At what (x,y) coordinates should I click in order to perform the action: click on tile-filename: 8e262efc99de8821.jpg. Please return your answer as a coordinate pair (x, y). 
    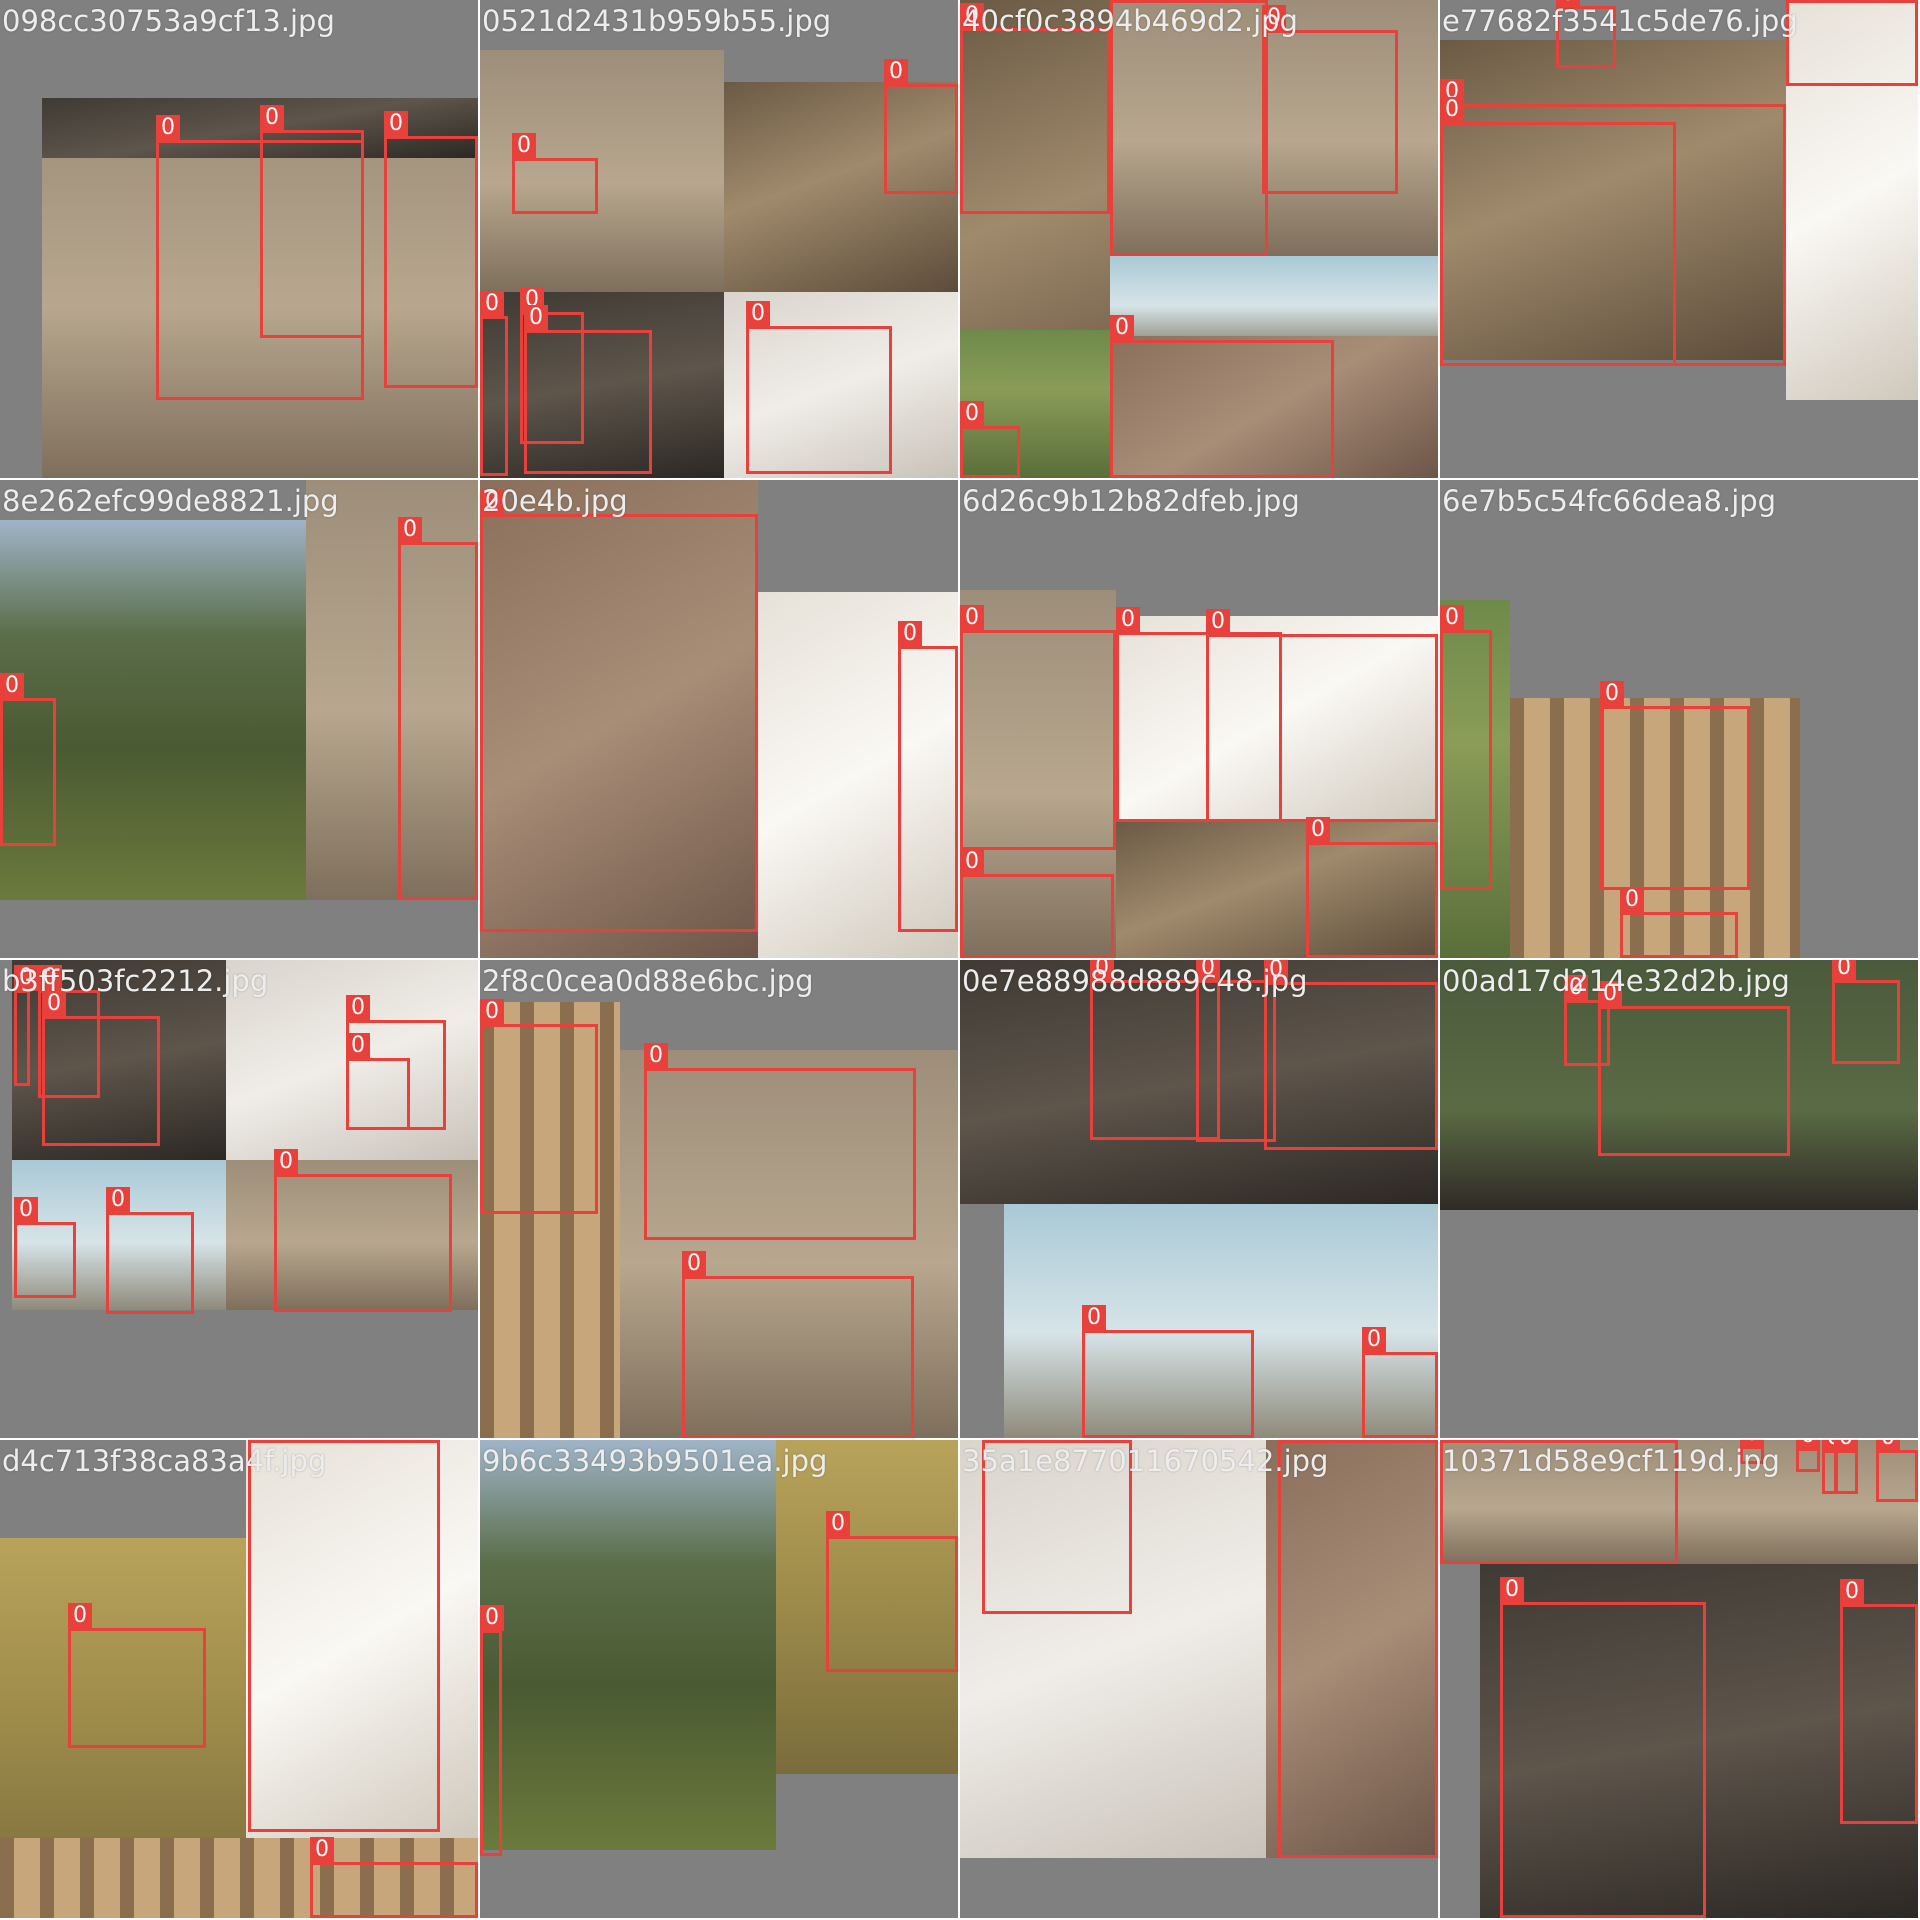
    Looking at the image, I should click on (170, 501).